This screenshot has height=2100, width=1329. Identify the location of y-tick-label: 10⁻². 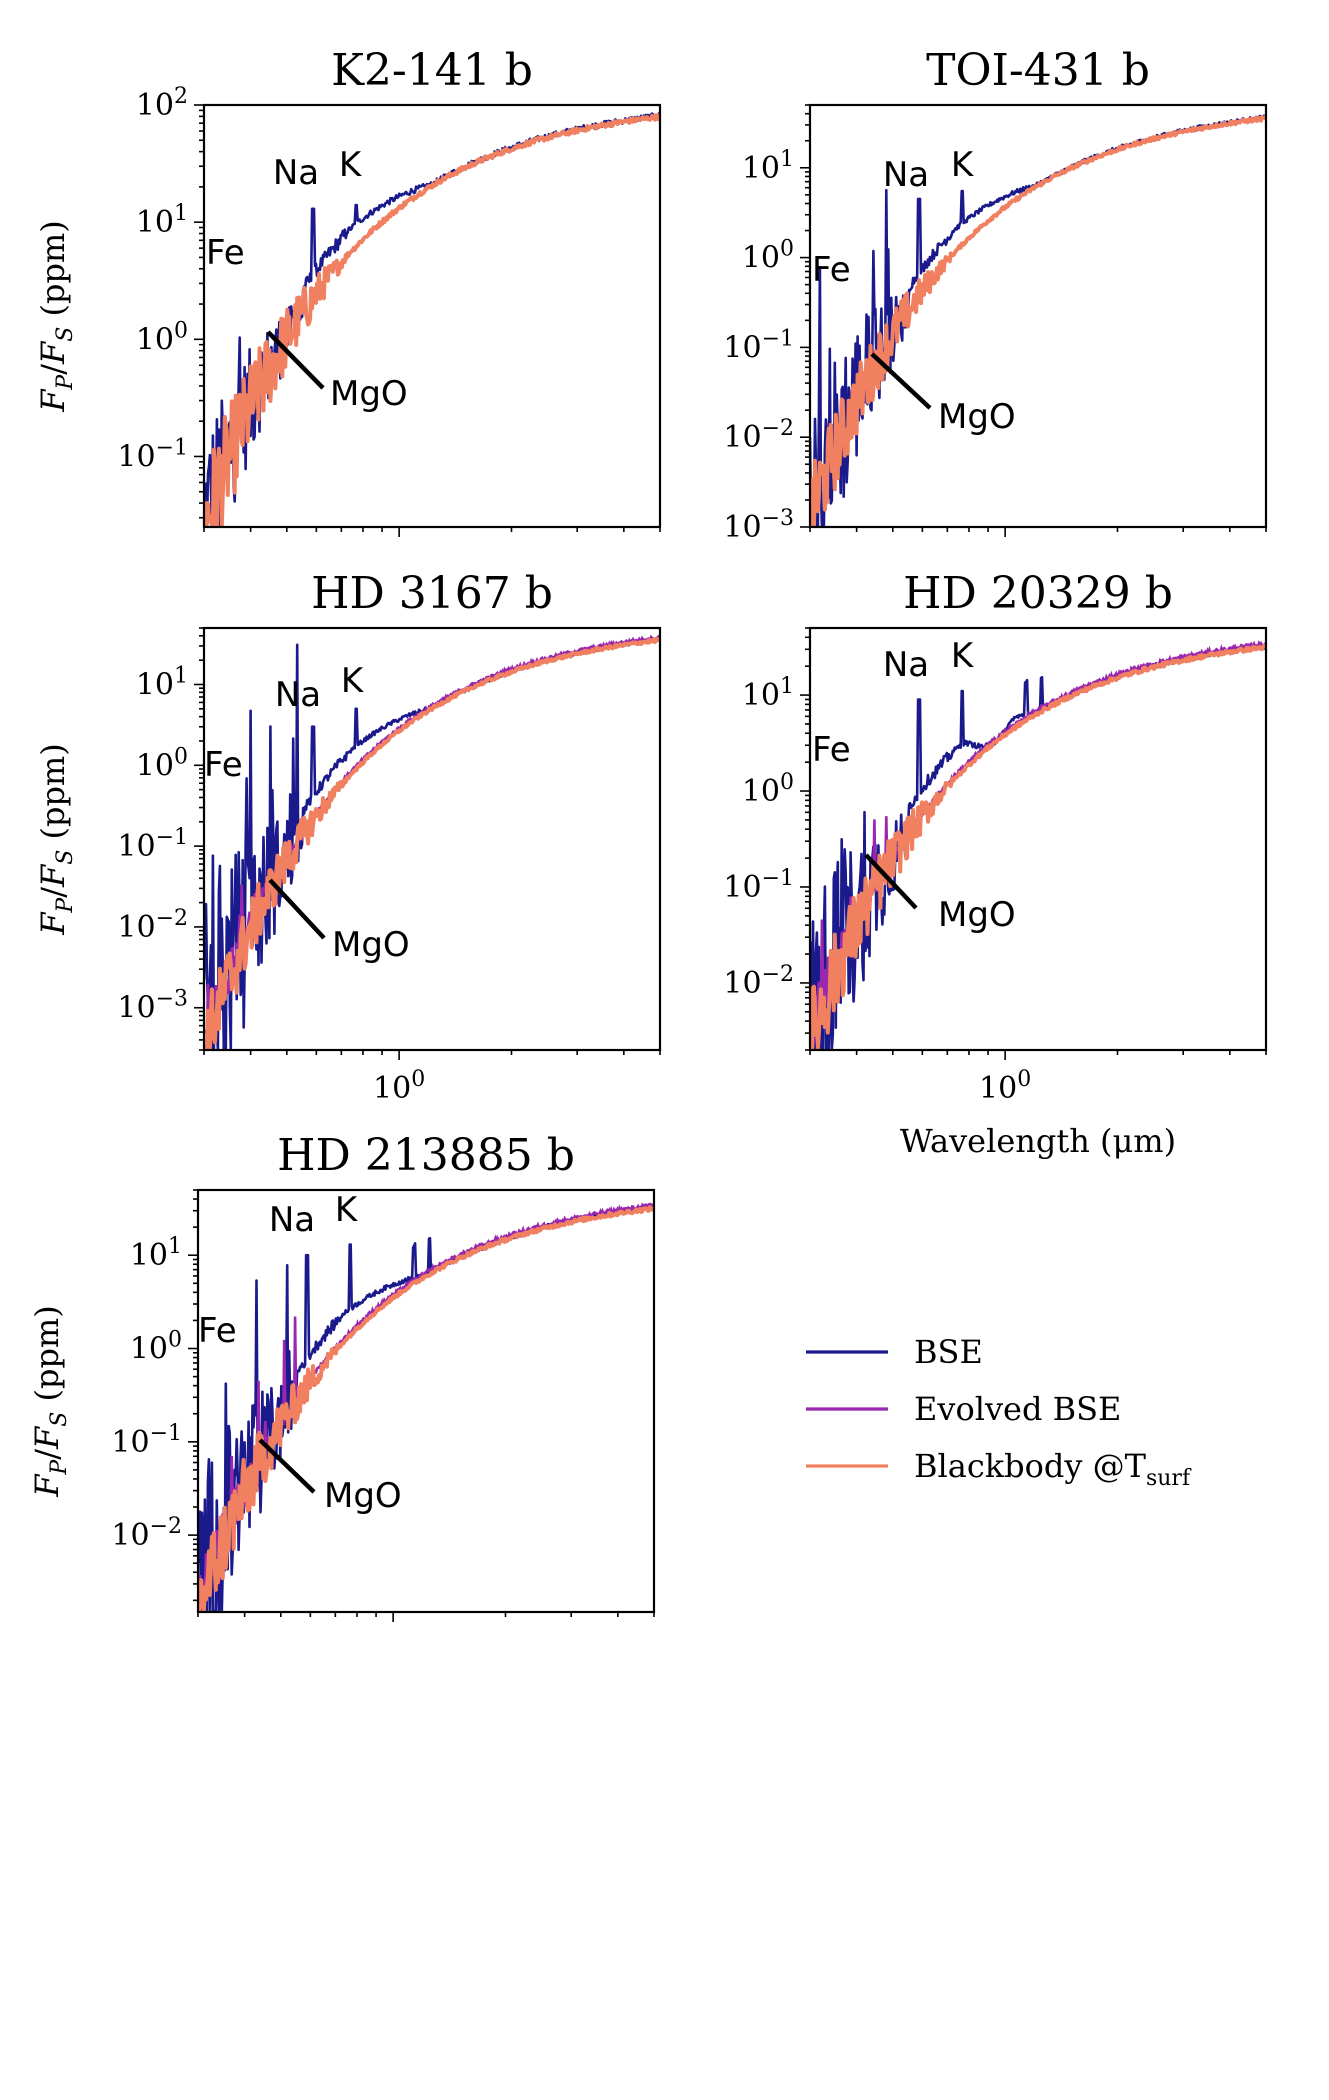
(758, 435).